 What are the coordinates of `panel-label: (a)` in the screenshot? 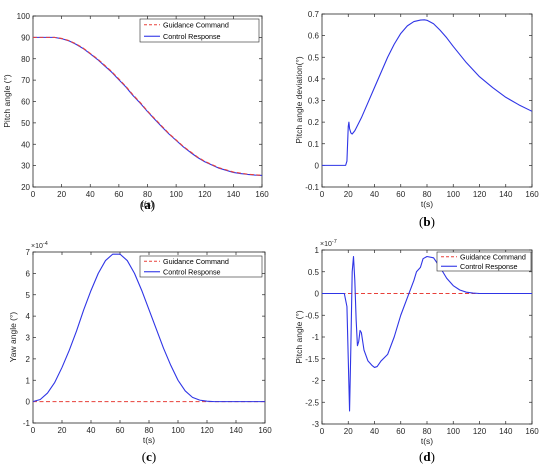 It's located at (147, 204).